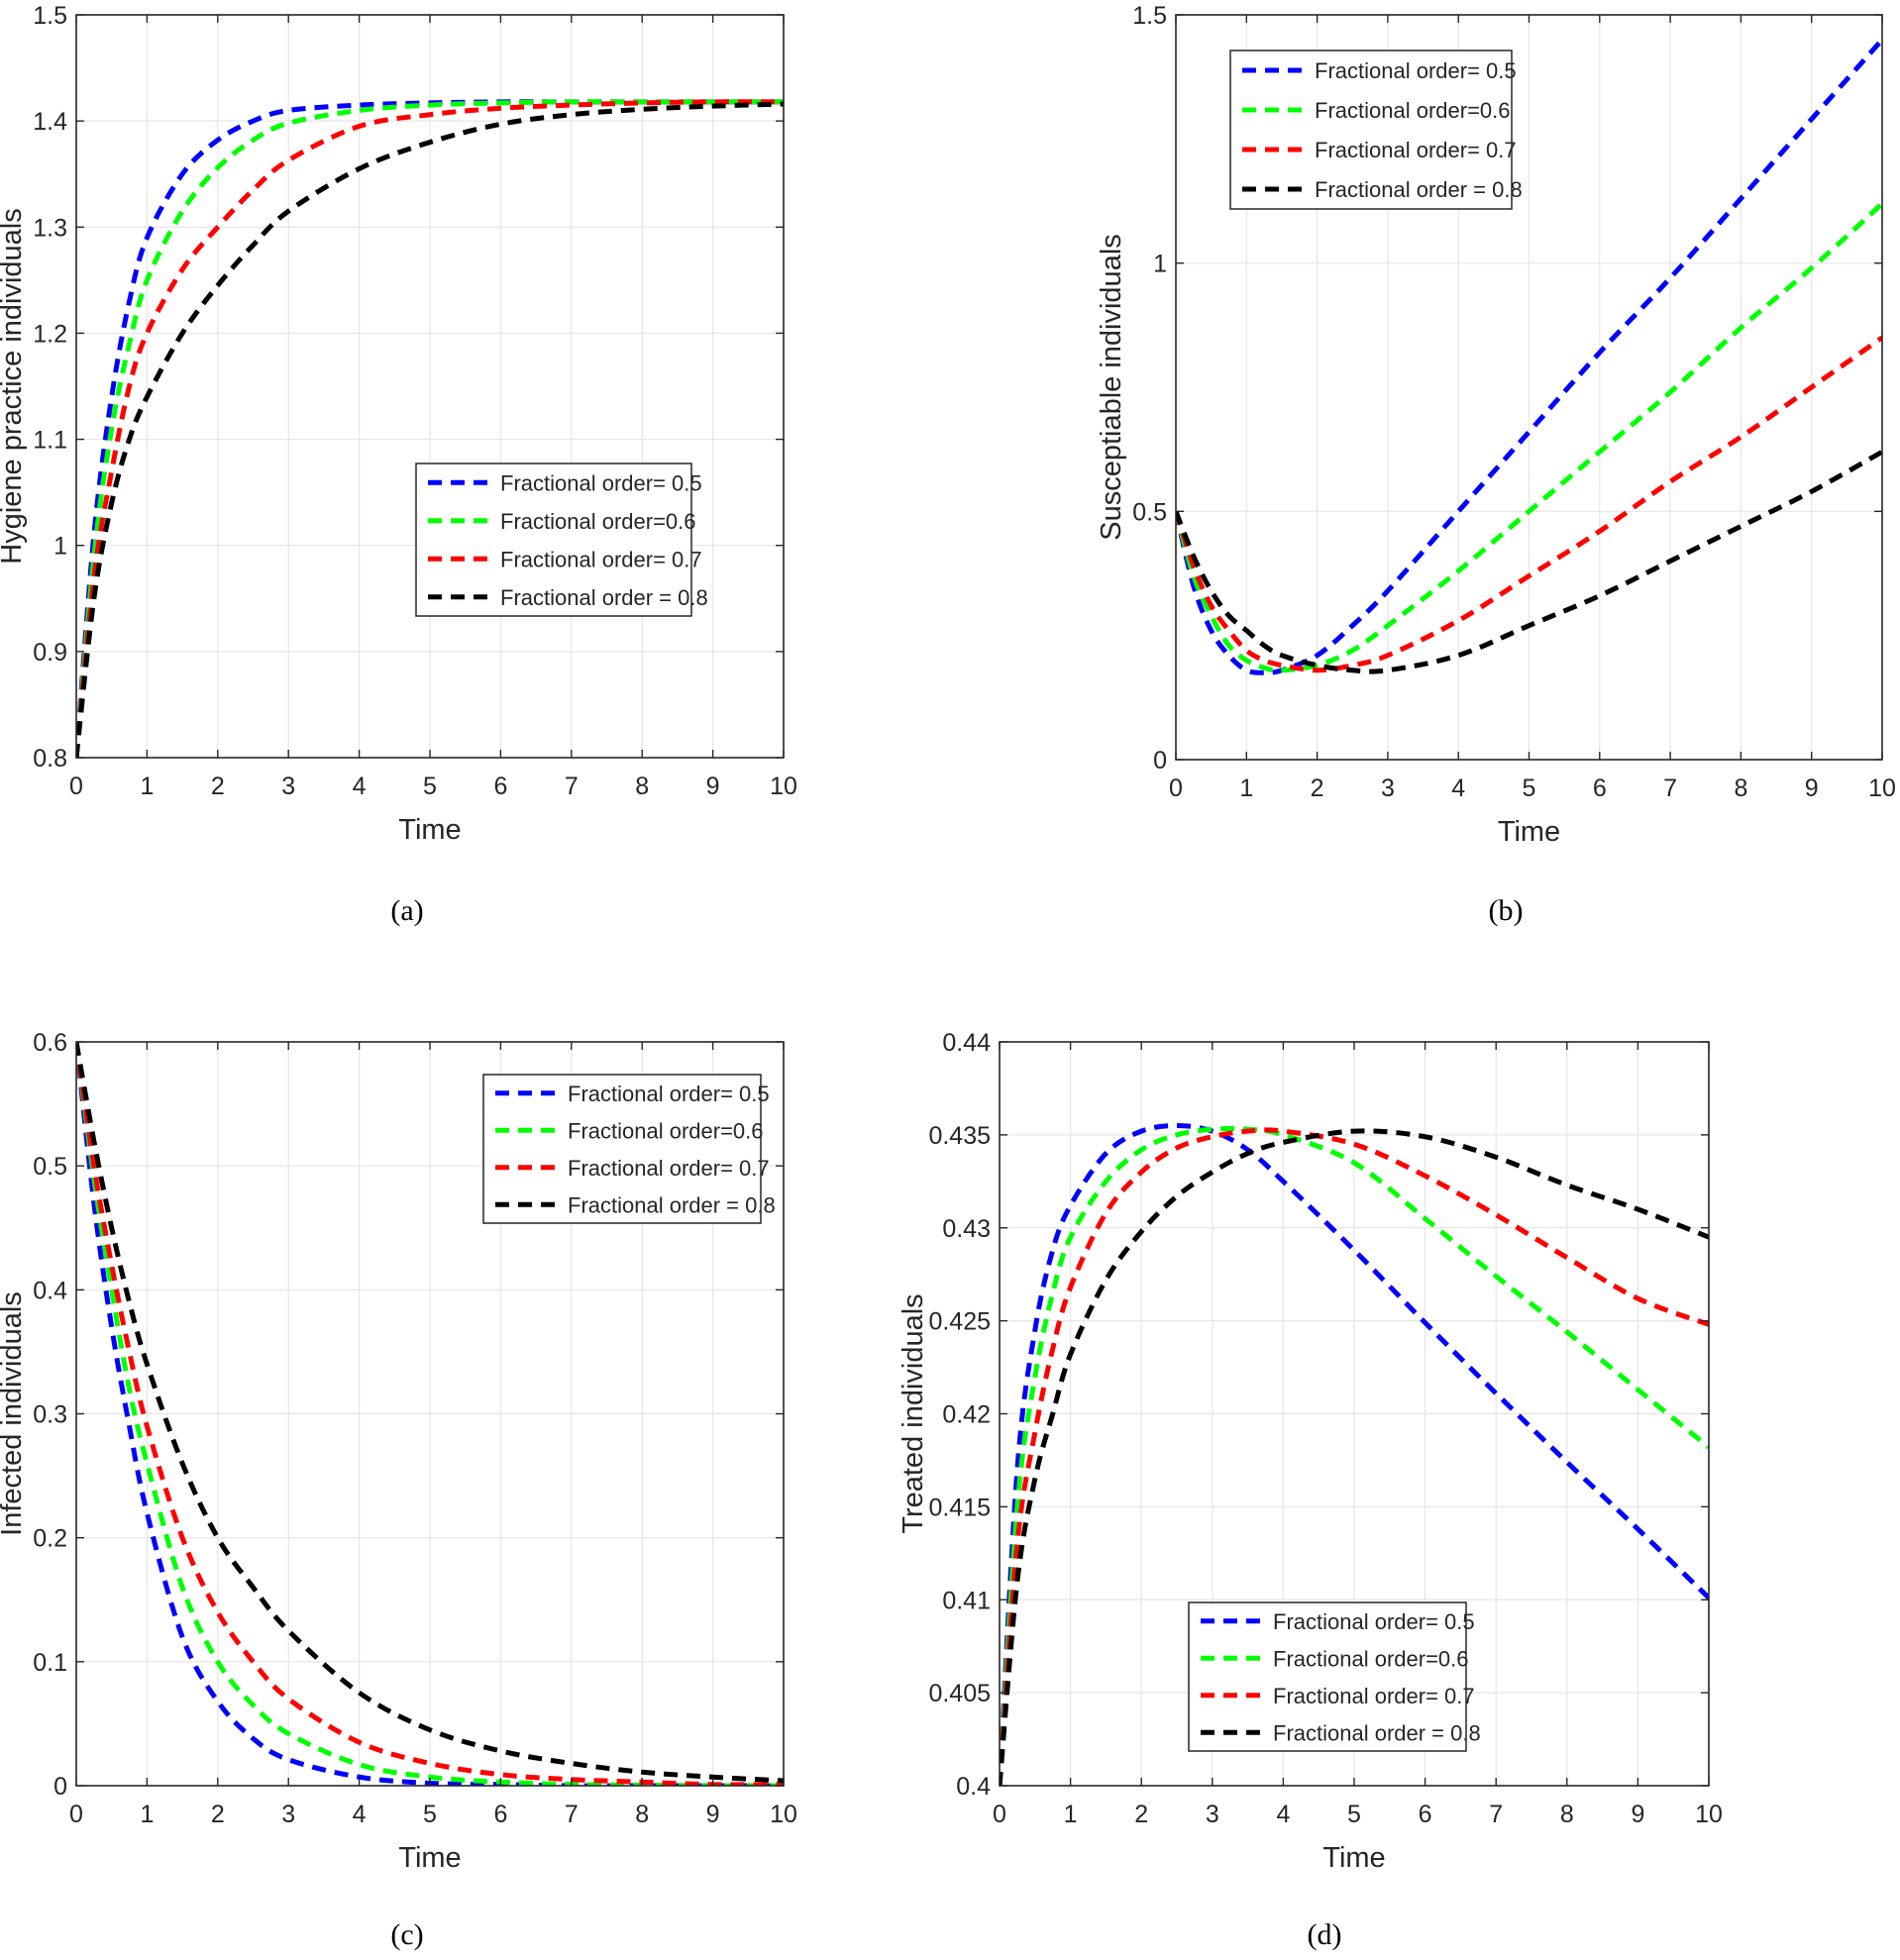 The image size is (1900, 1960). I want to click on panel-caption: (a), so click(406, 911).